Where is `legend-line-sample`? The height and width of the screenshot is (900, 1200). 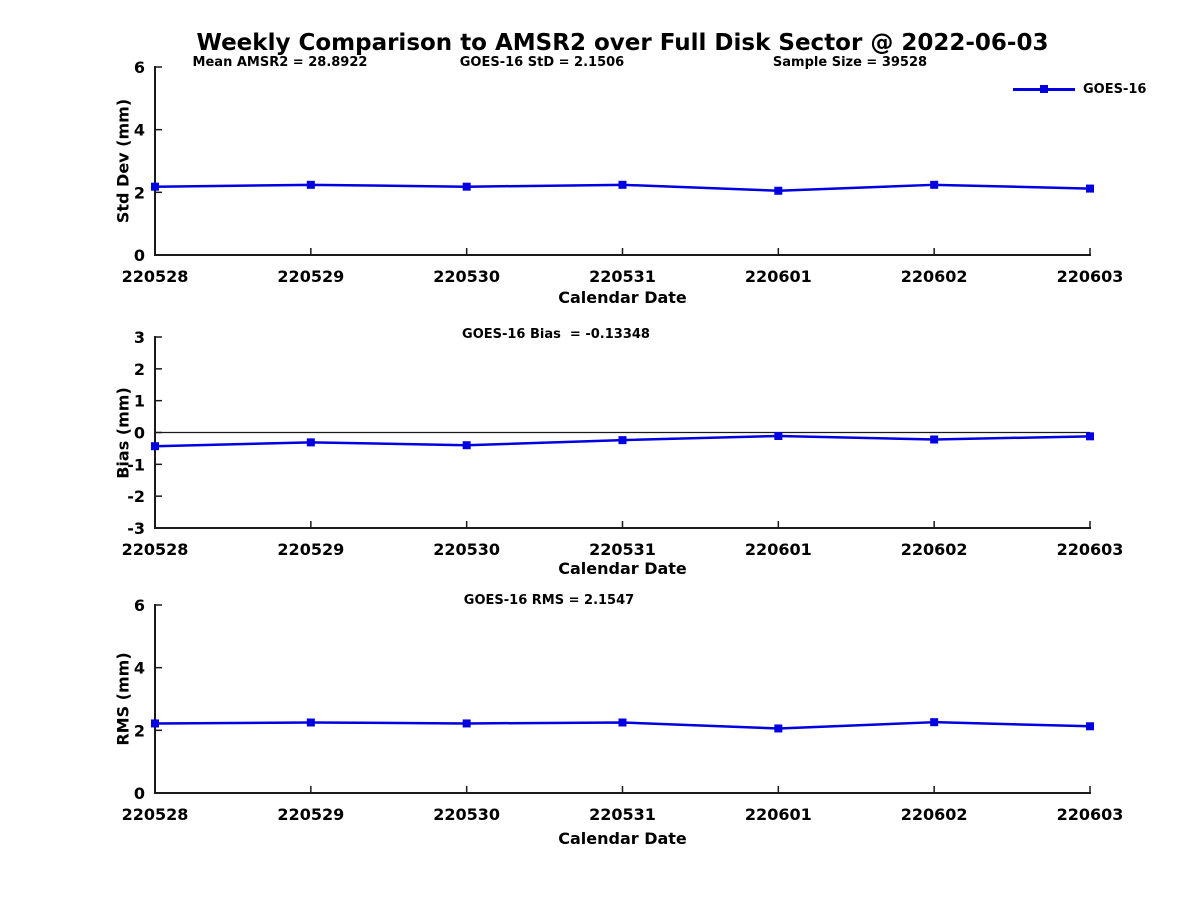
legend-line-sample is located at coordinates (1044, 89).